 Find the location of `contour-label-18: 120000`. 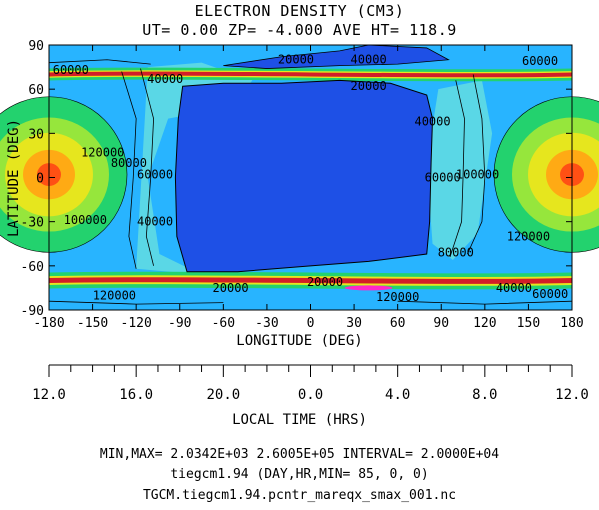

contour-label-18: 120000 is located at coordinates (114, 295).